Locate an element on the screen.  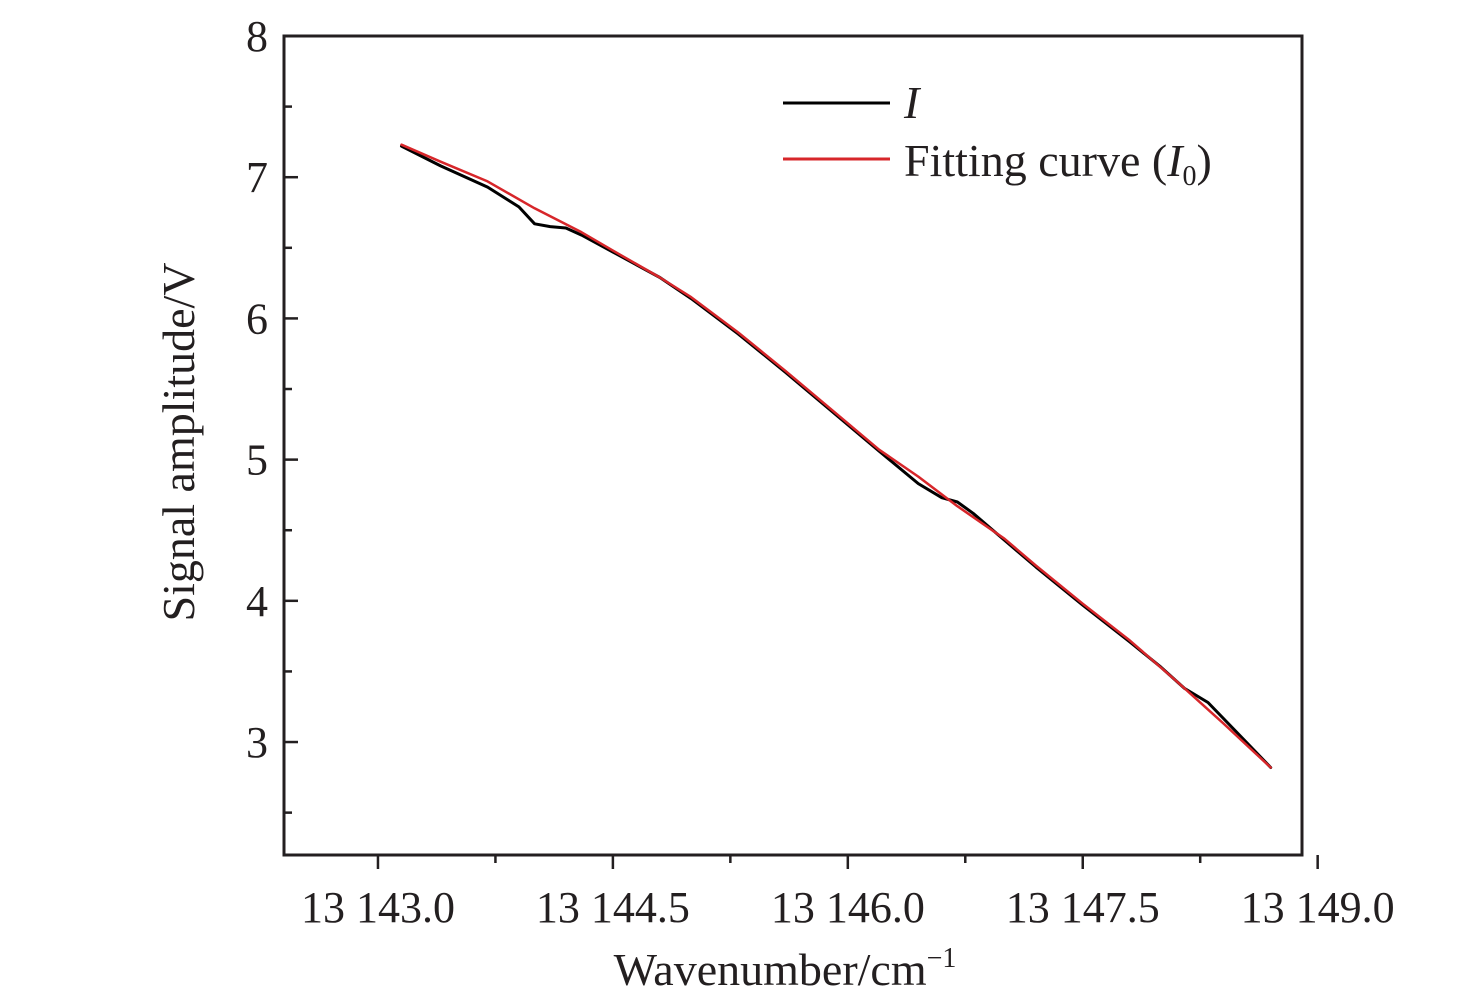
x-tick-label: 13 147.5 is located at coordinates (1083, 907).